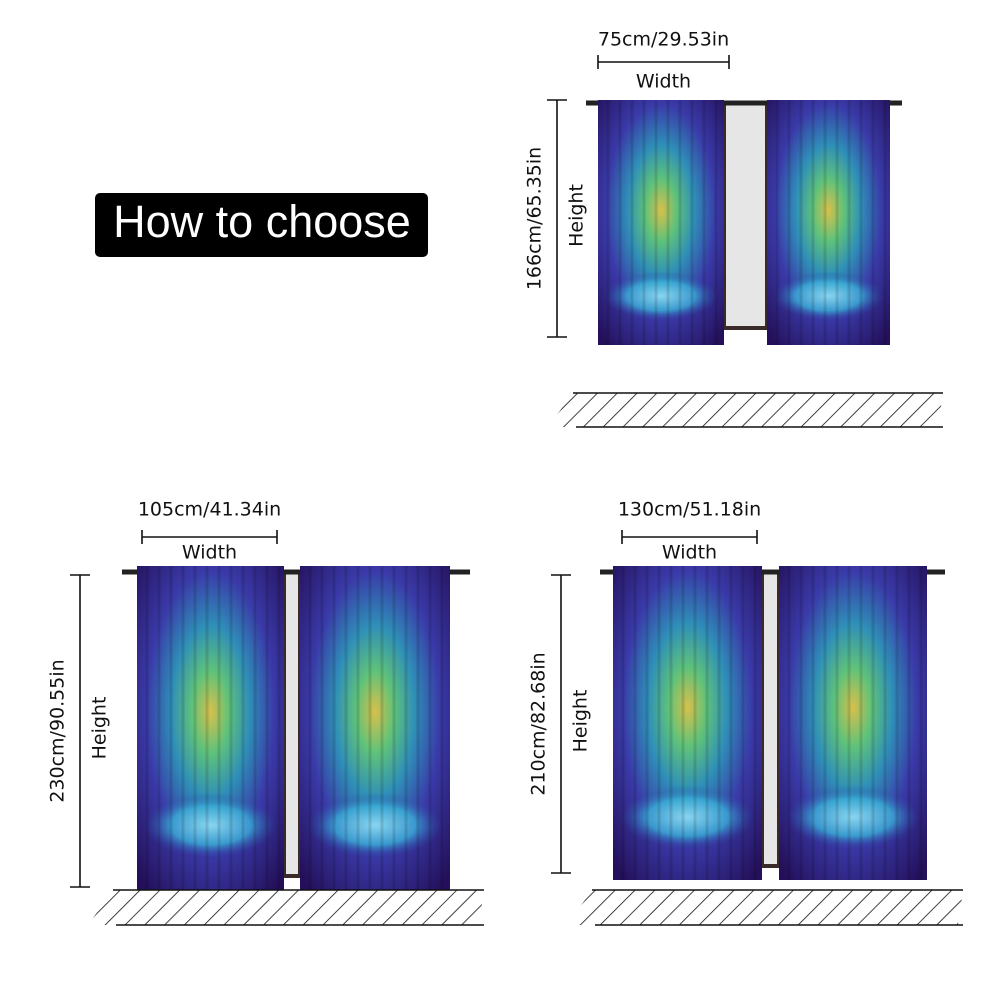  Describe the element at coordinates (535, 218) in the screenshot. I see `height-value: 166cm/65.35in` at that location.